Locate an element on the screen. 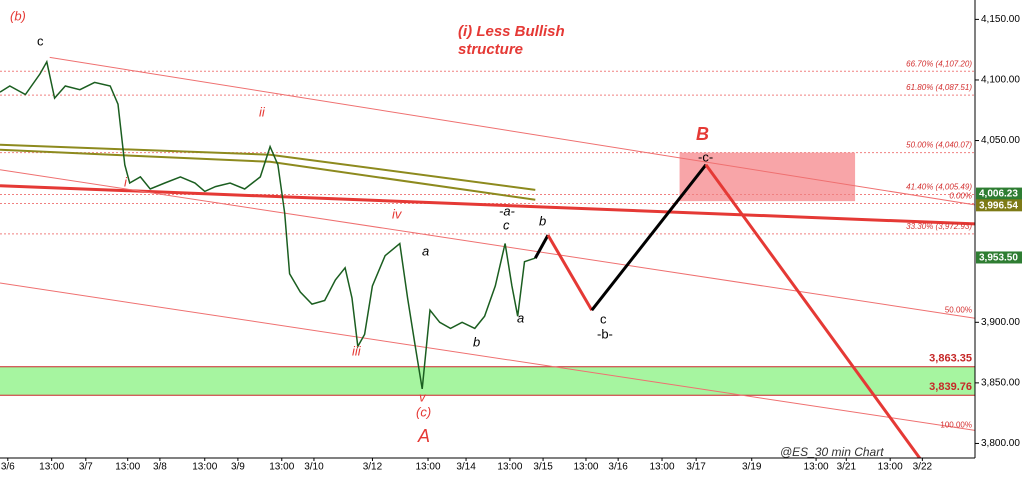  price-tag-label: 3,953.50 is located at coordinates (998, 258).